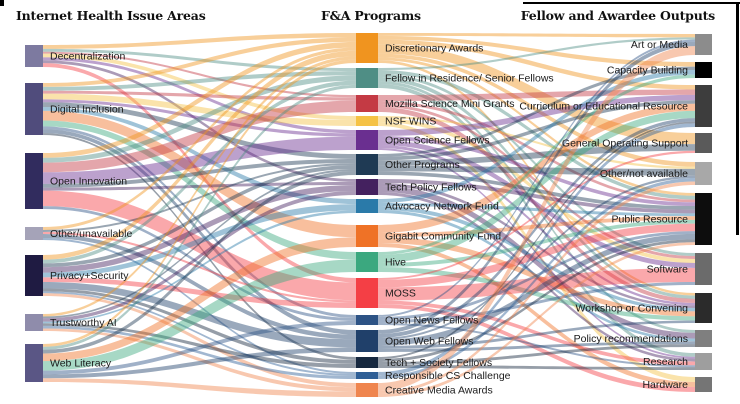 The height and width of the screenshot is (404, 740). What do you see at coordinates (199, 41) in the screenshot?
I see `flow-link-dec-disc` at bounding box center [199, 41].